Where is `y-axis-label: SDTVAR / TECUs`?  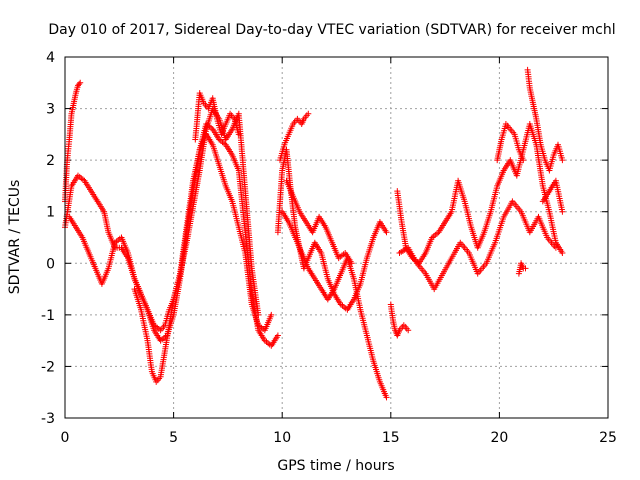 y-axis-label: SDTVAR / TECUs is located at coordinates (15, 237).